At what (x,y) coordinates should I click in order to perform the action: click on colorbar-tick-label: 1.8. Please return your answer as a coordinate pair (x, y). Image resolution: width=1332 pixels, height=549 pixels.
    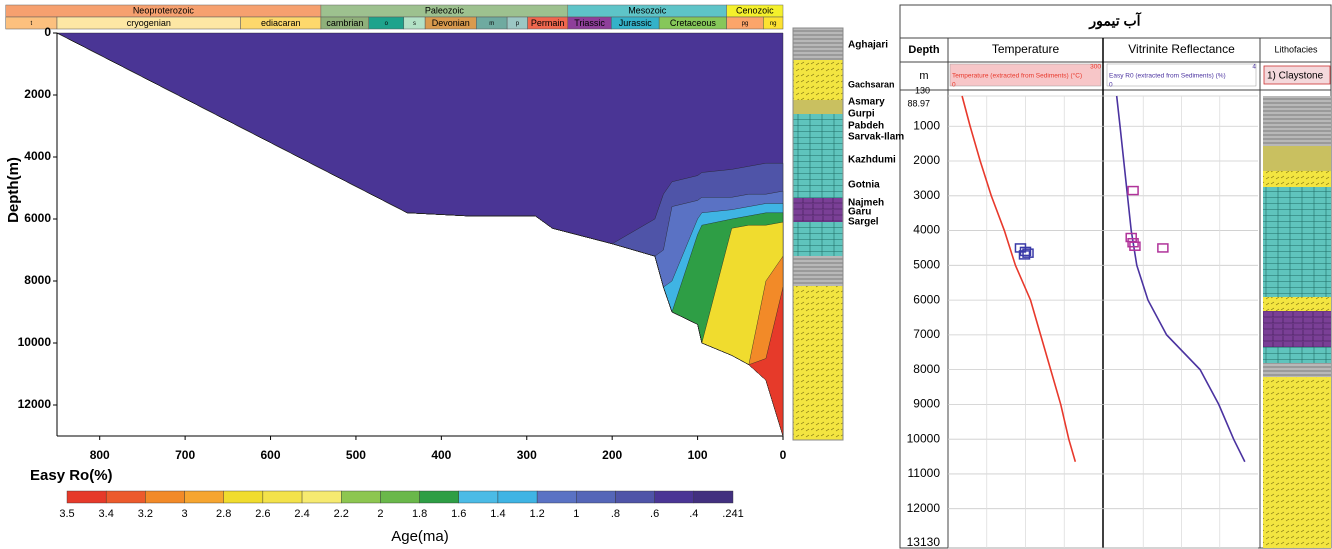
    Looking at the image, I should click on (419, 514).